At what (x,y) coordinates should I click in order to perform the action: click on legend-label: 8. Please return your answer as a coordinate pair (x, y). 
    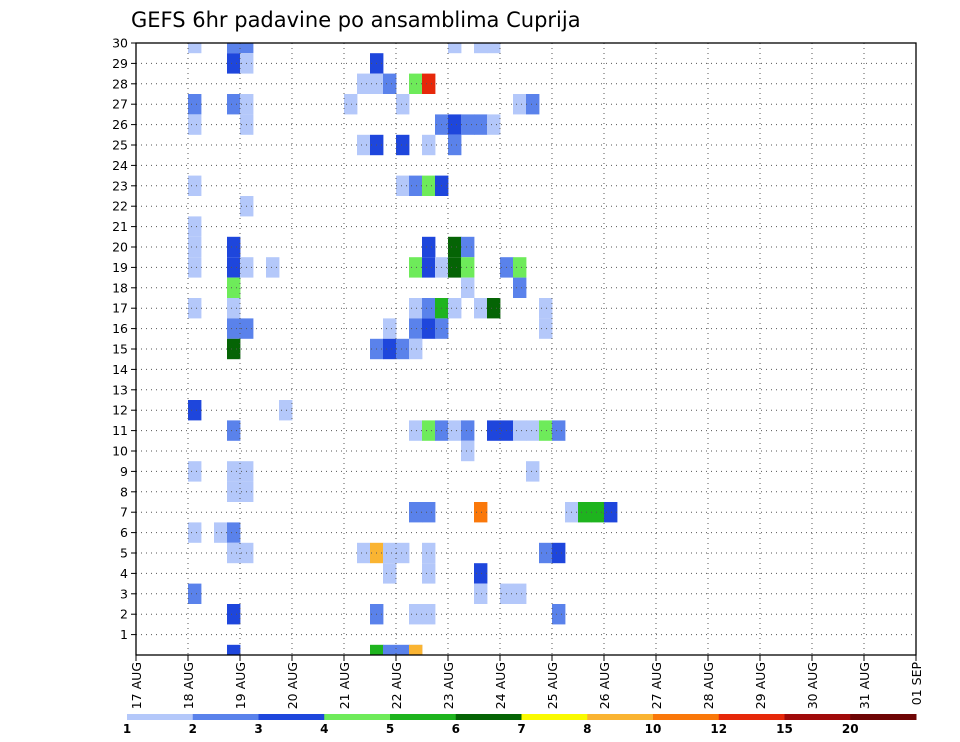
    Looking at the image, I should click on (587, 729).